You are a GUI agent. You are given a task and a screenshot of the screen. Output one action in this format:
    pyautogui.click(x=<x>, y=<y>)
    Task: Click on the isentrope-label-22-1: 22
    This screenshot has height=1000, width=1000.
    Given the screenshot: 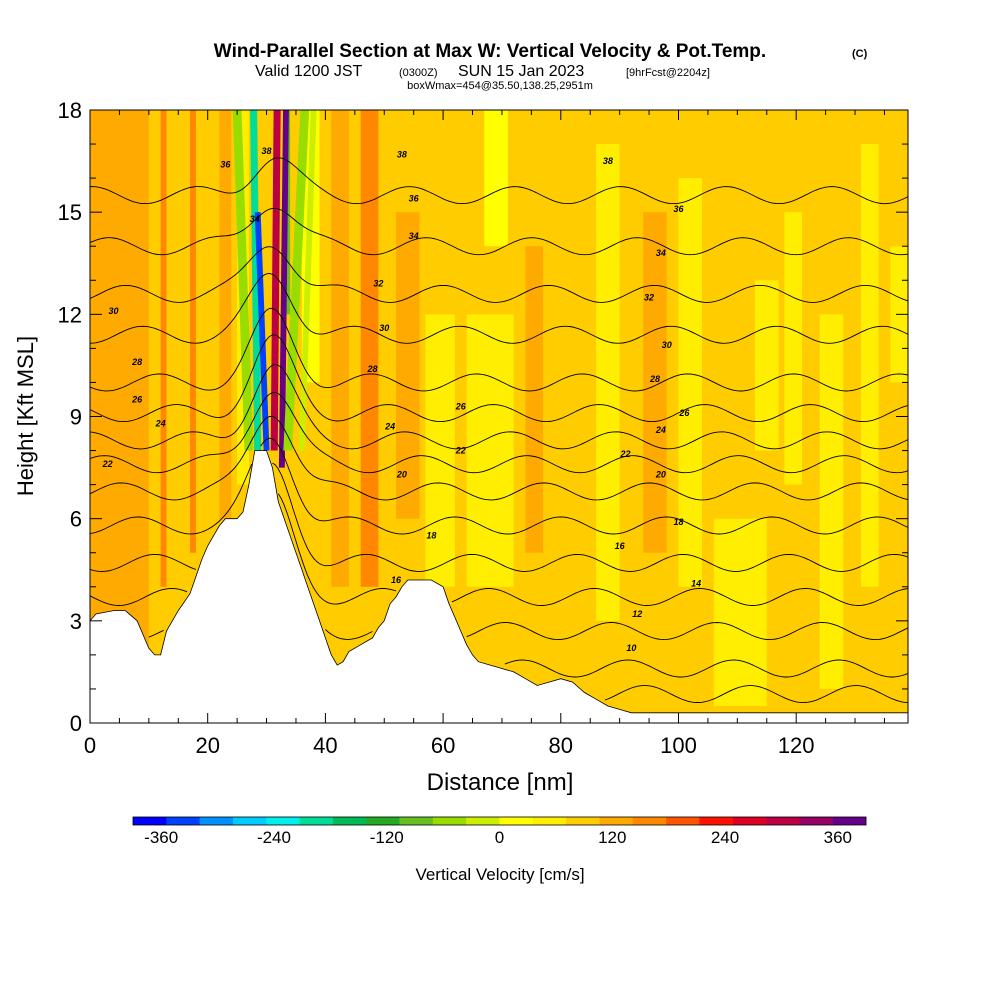 What is the action you would take?
    pyautogui.click(x=460, y=451)
    